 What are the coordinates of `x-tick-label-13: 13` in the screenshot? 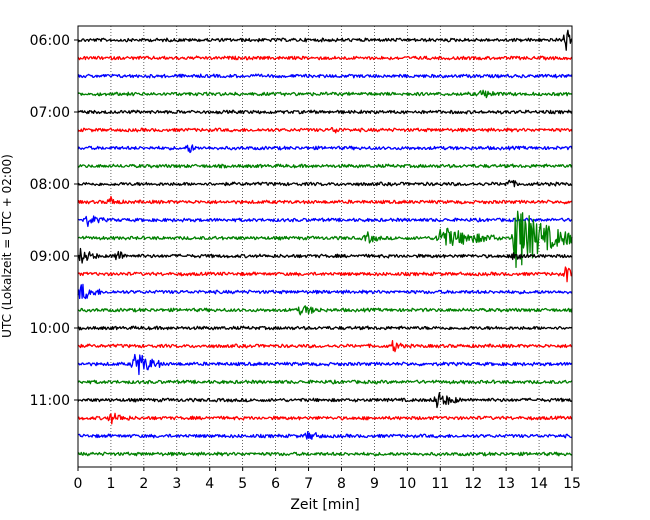 It's located at (506, 484).